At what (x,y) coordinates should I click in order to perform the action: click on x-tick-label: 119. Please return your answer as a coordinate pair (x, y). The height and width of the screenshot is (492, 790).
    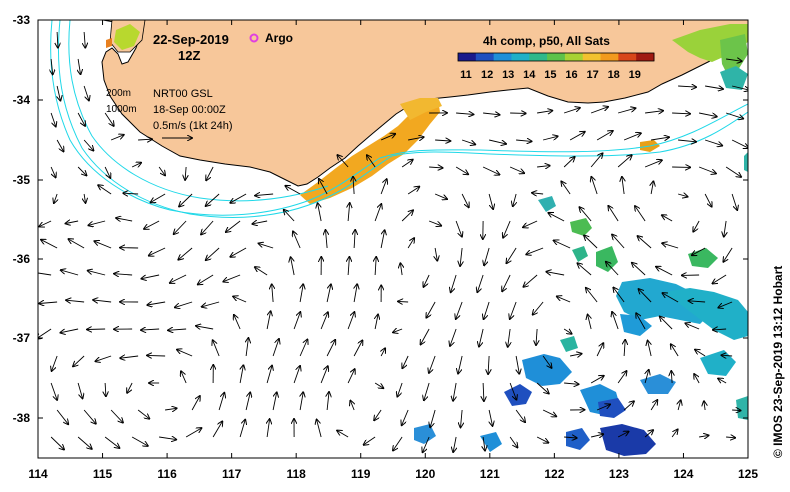
    Looking at the image, I should click on (361, 474).